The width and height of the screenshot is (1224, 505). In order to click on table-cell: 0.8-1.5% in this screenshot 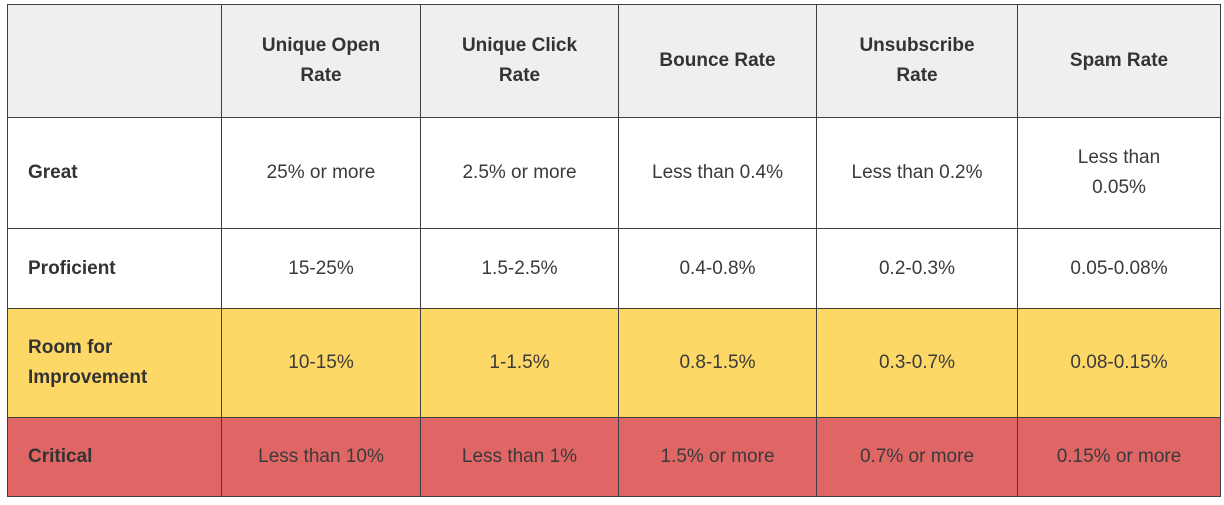, I will do `click(717, 363)`.